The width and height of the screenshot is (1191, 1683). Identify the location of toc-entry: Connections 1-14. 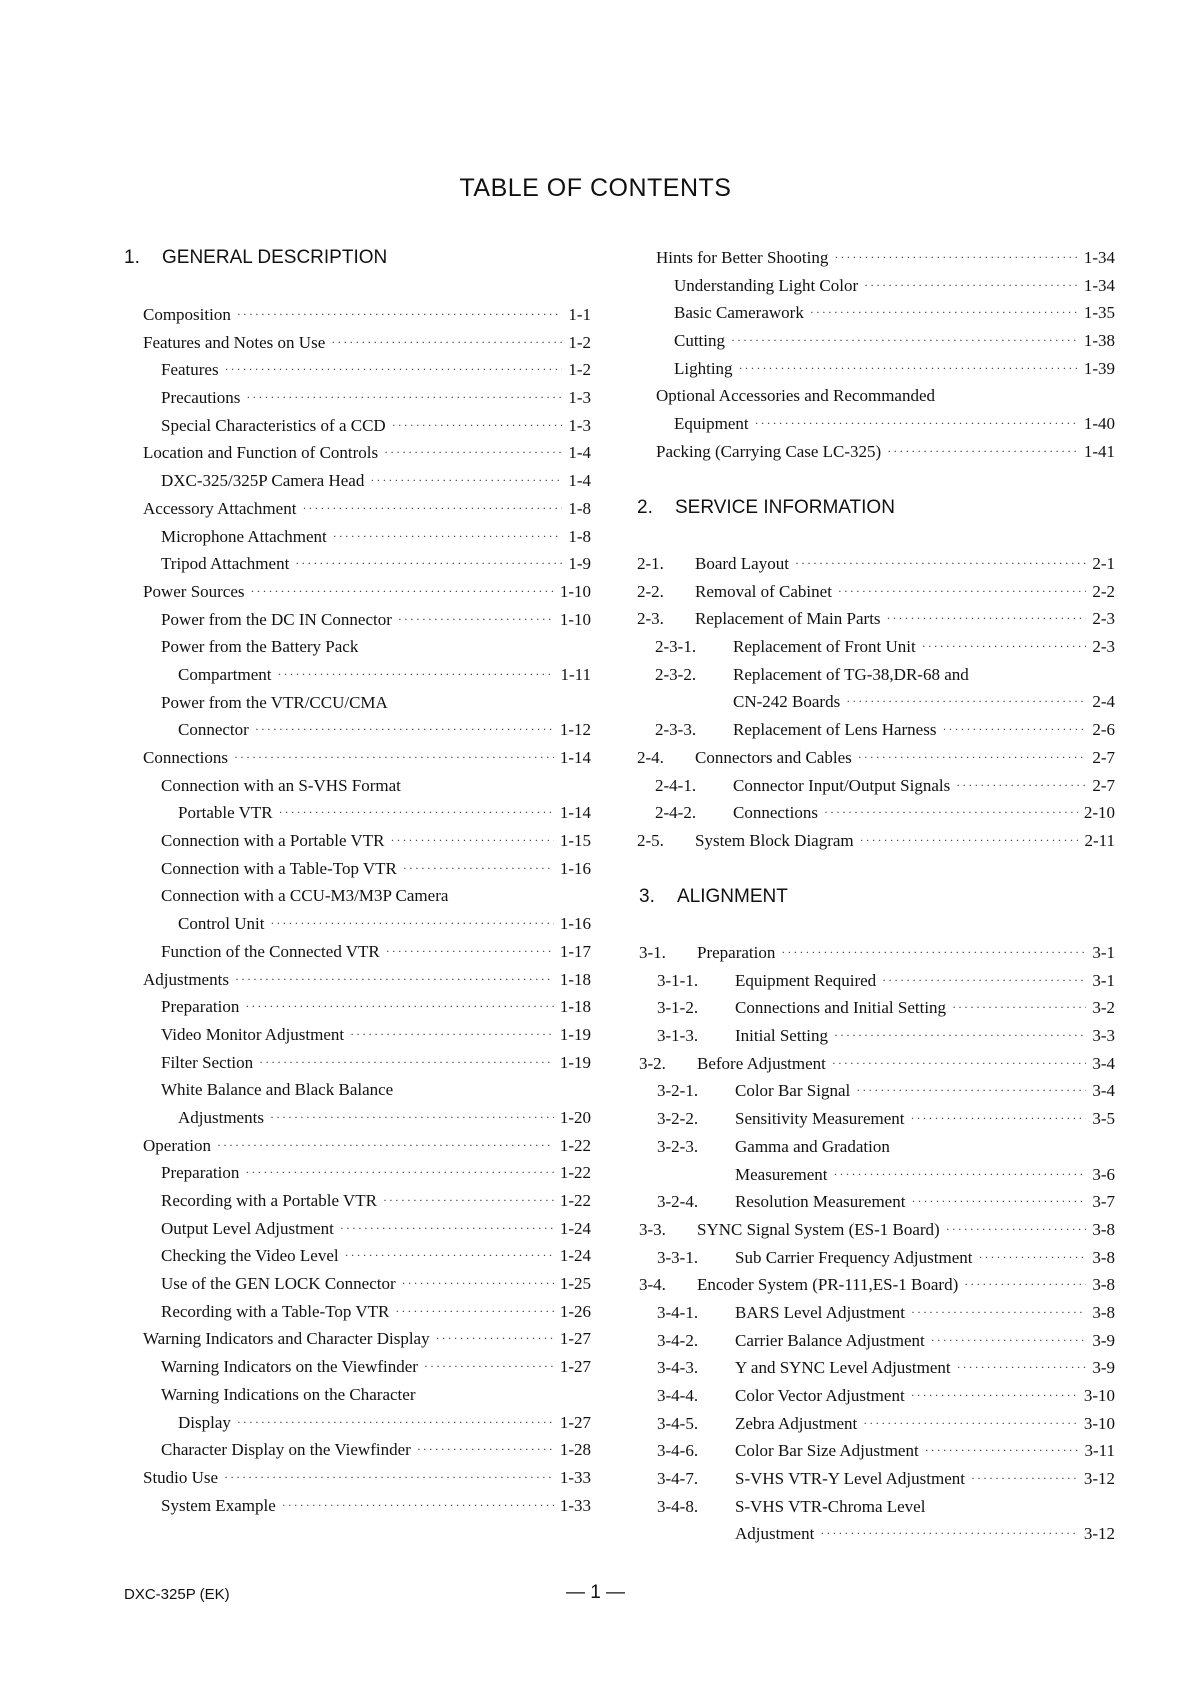
(367, 758).